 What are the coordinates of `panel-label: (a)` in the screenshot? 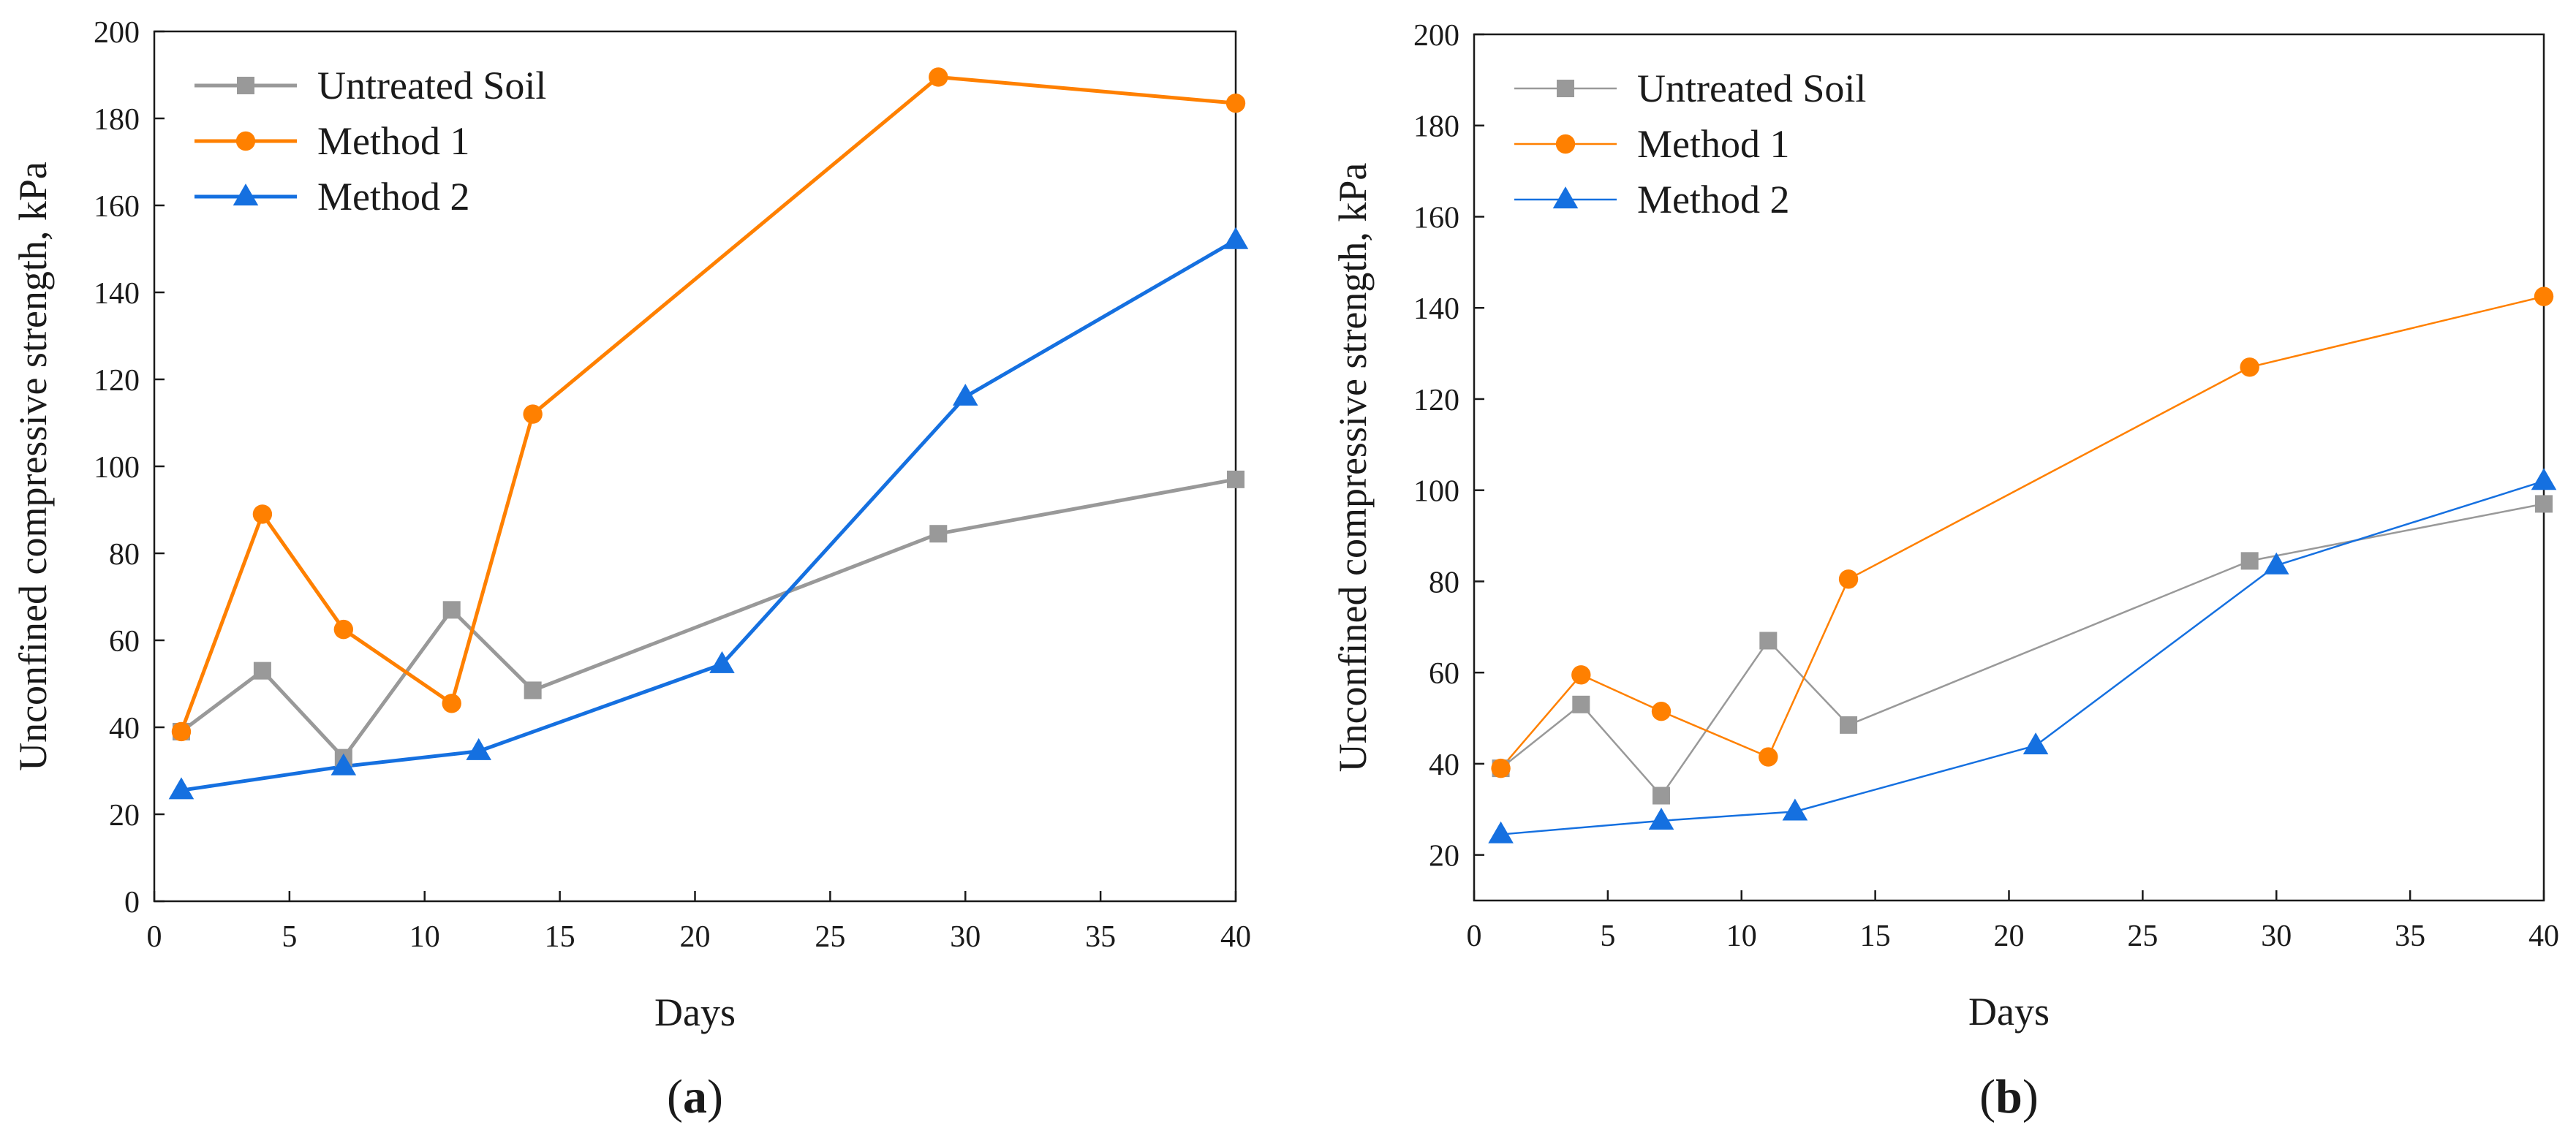 It's located at (695, 1097).